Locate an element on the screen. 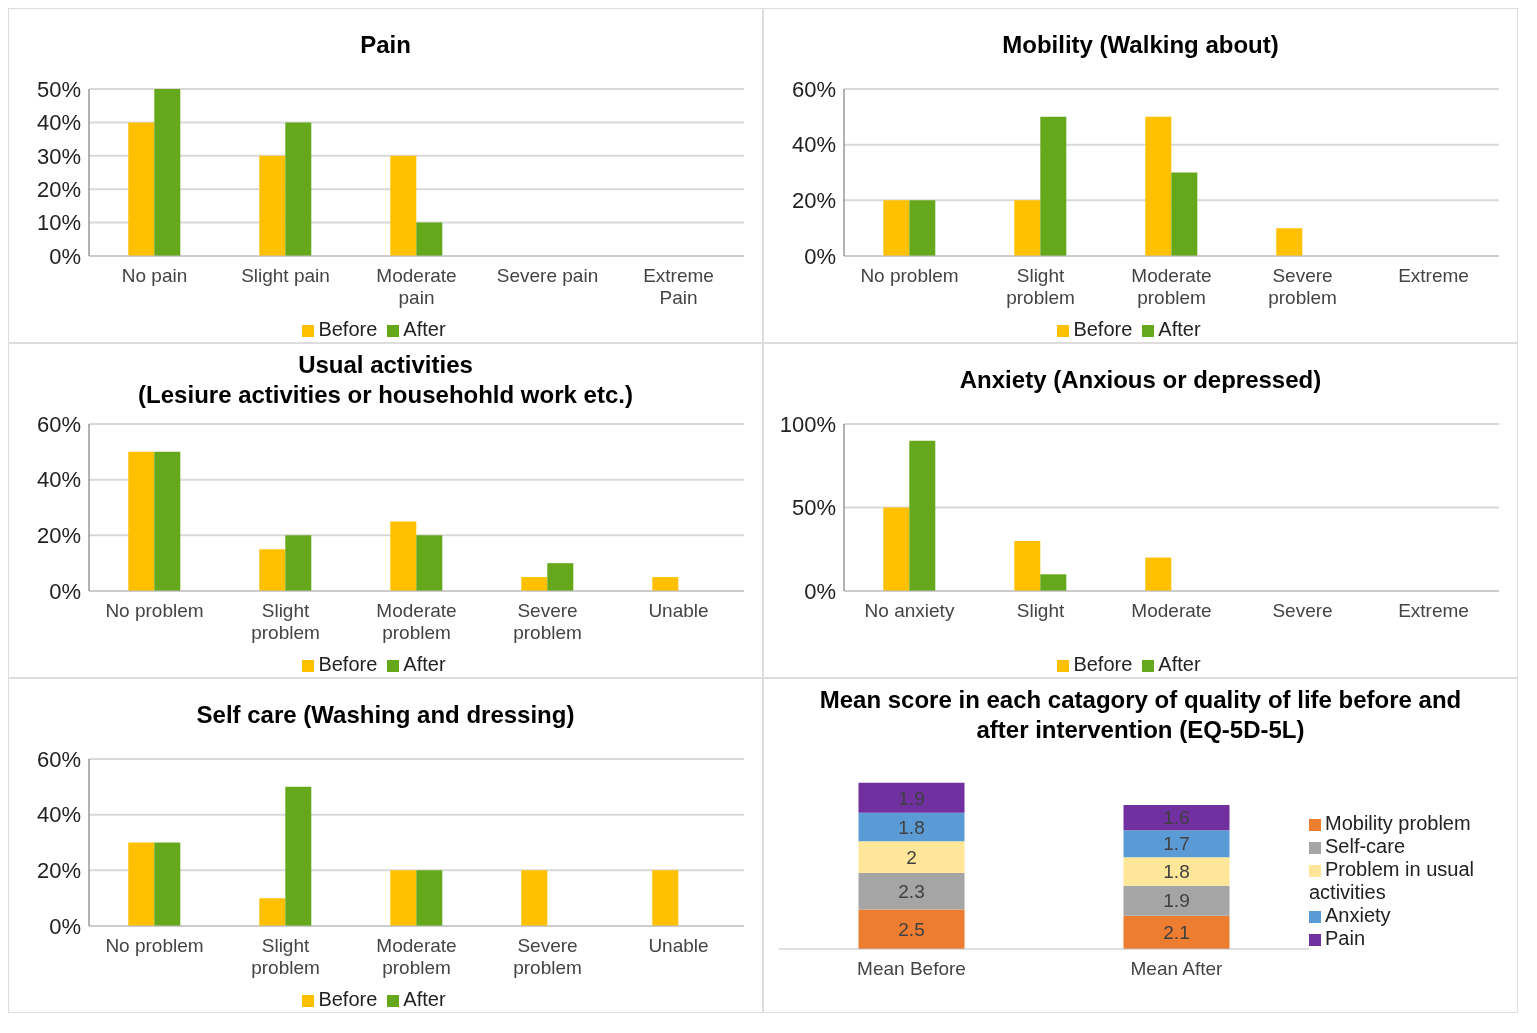  data-label: 1.7 is located at coordinates (1176, 844).